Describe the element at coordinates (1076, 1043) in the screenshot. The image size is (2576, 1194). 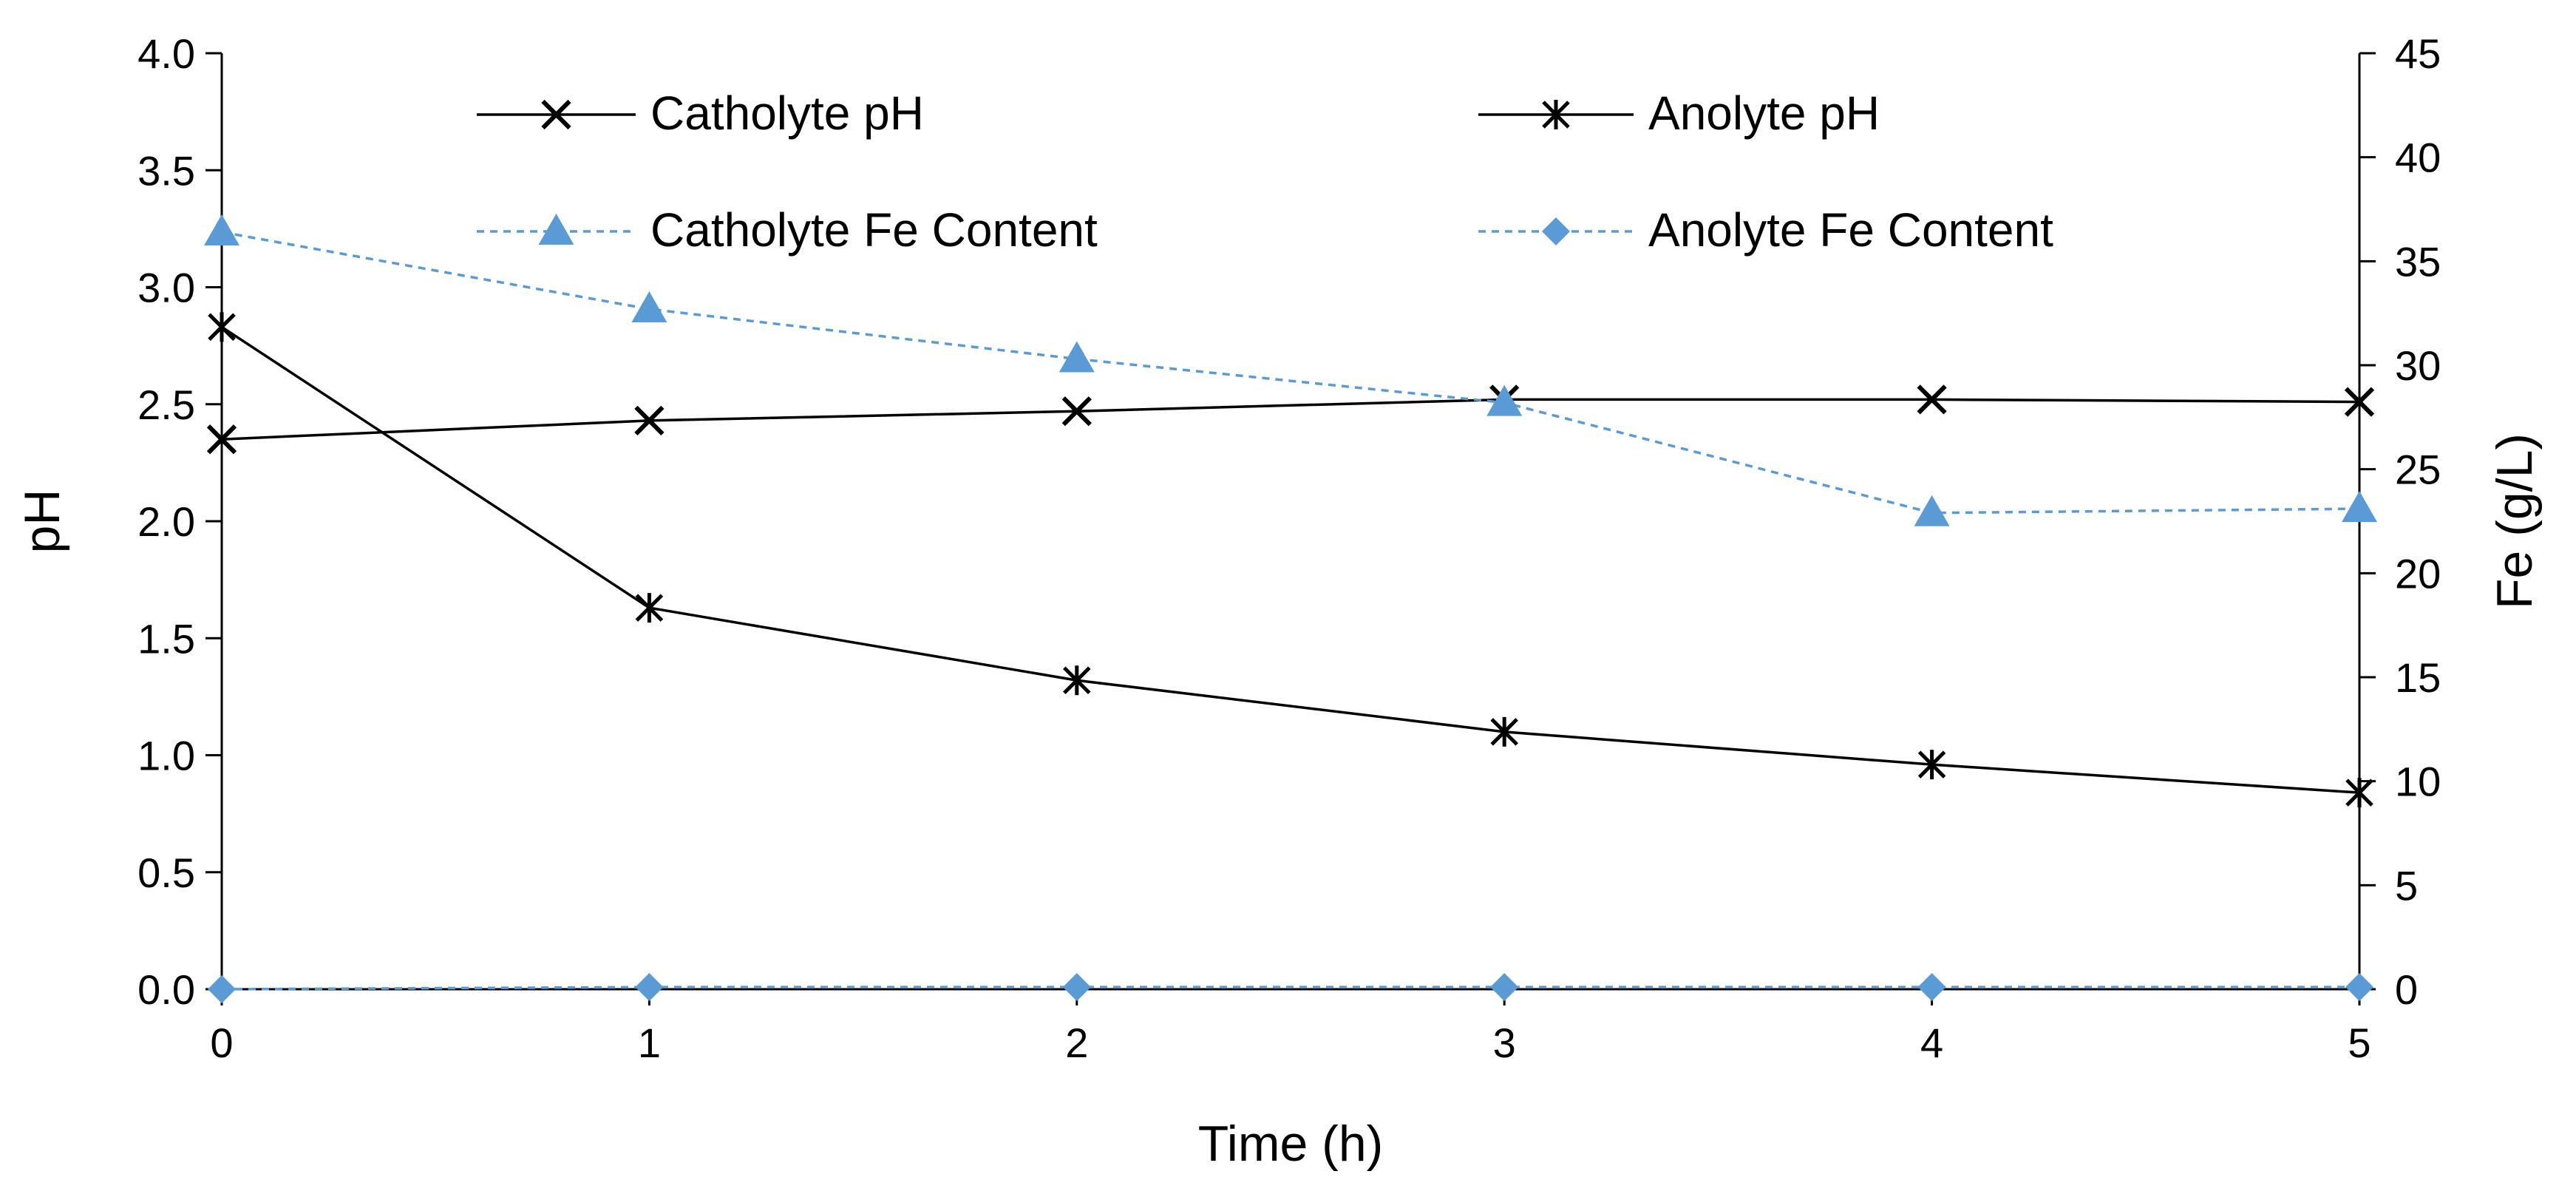
I see `x-tick-label: 2` at that location.